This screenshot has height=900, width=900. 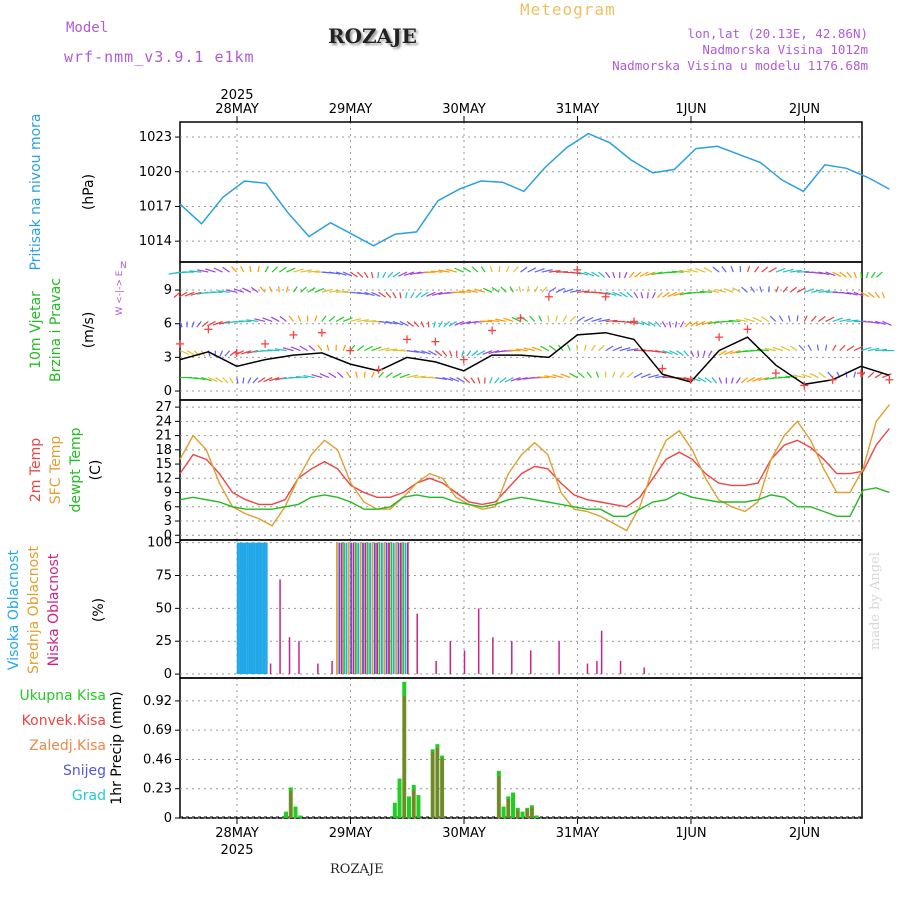 What do you see at coordinates (168, 357) in the screenshot?
I see `y-tick-label: 3` at bounding box center [168, 357].